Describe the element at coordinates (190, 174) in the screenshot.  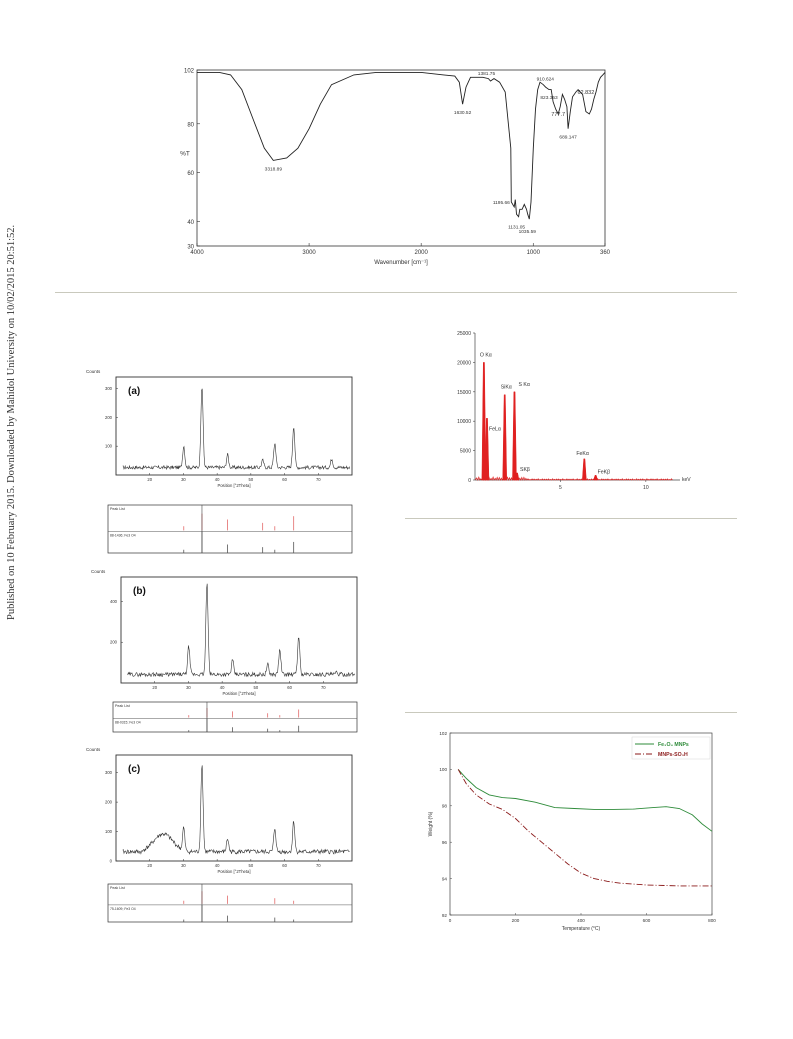
I see `y-tick-label: 60` at that location.